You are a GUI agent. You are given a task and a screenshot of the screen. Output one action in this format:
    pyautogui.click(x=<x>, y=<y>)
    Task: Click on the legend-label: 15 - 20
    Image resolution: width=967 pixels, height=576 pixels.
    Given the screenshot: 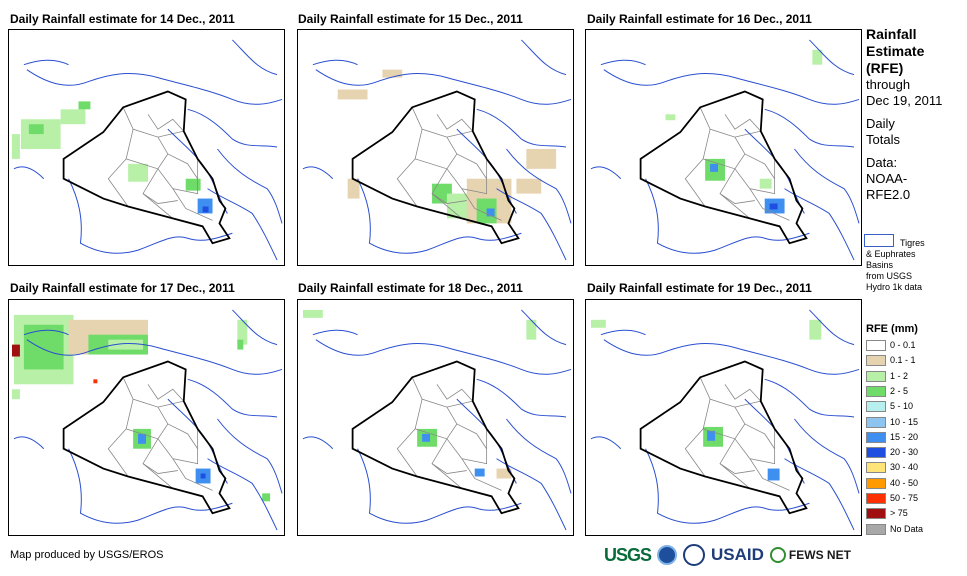 What is the action you would take?
    pyautogui.click(x=904, y=436)
    